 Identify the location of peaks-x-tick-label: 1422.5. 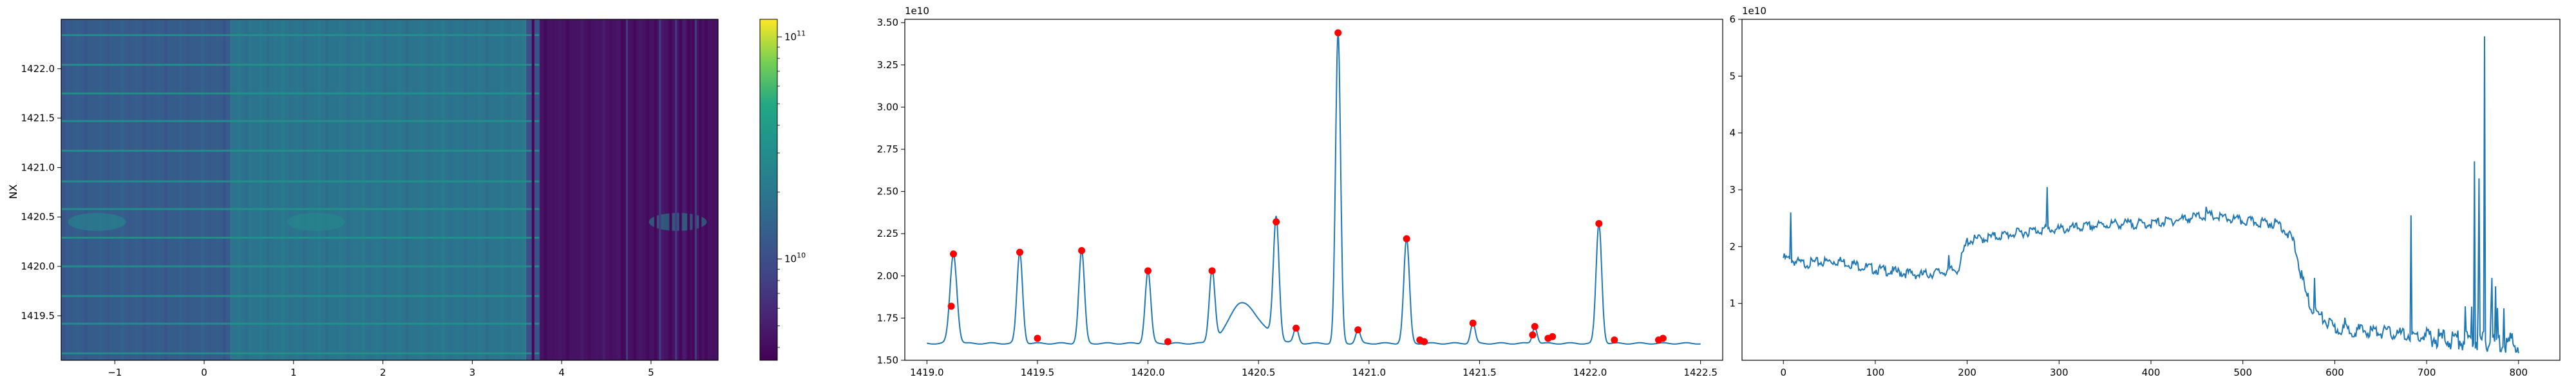
(1700, 372).